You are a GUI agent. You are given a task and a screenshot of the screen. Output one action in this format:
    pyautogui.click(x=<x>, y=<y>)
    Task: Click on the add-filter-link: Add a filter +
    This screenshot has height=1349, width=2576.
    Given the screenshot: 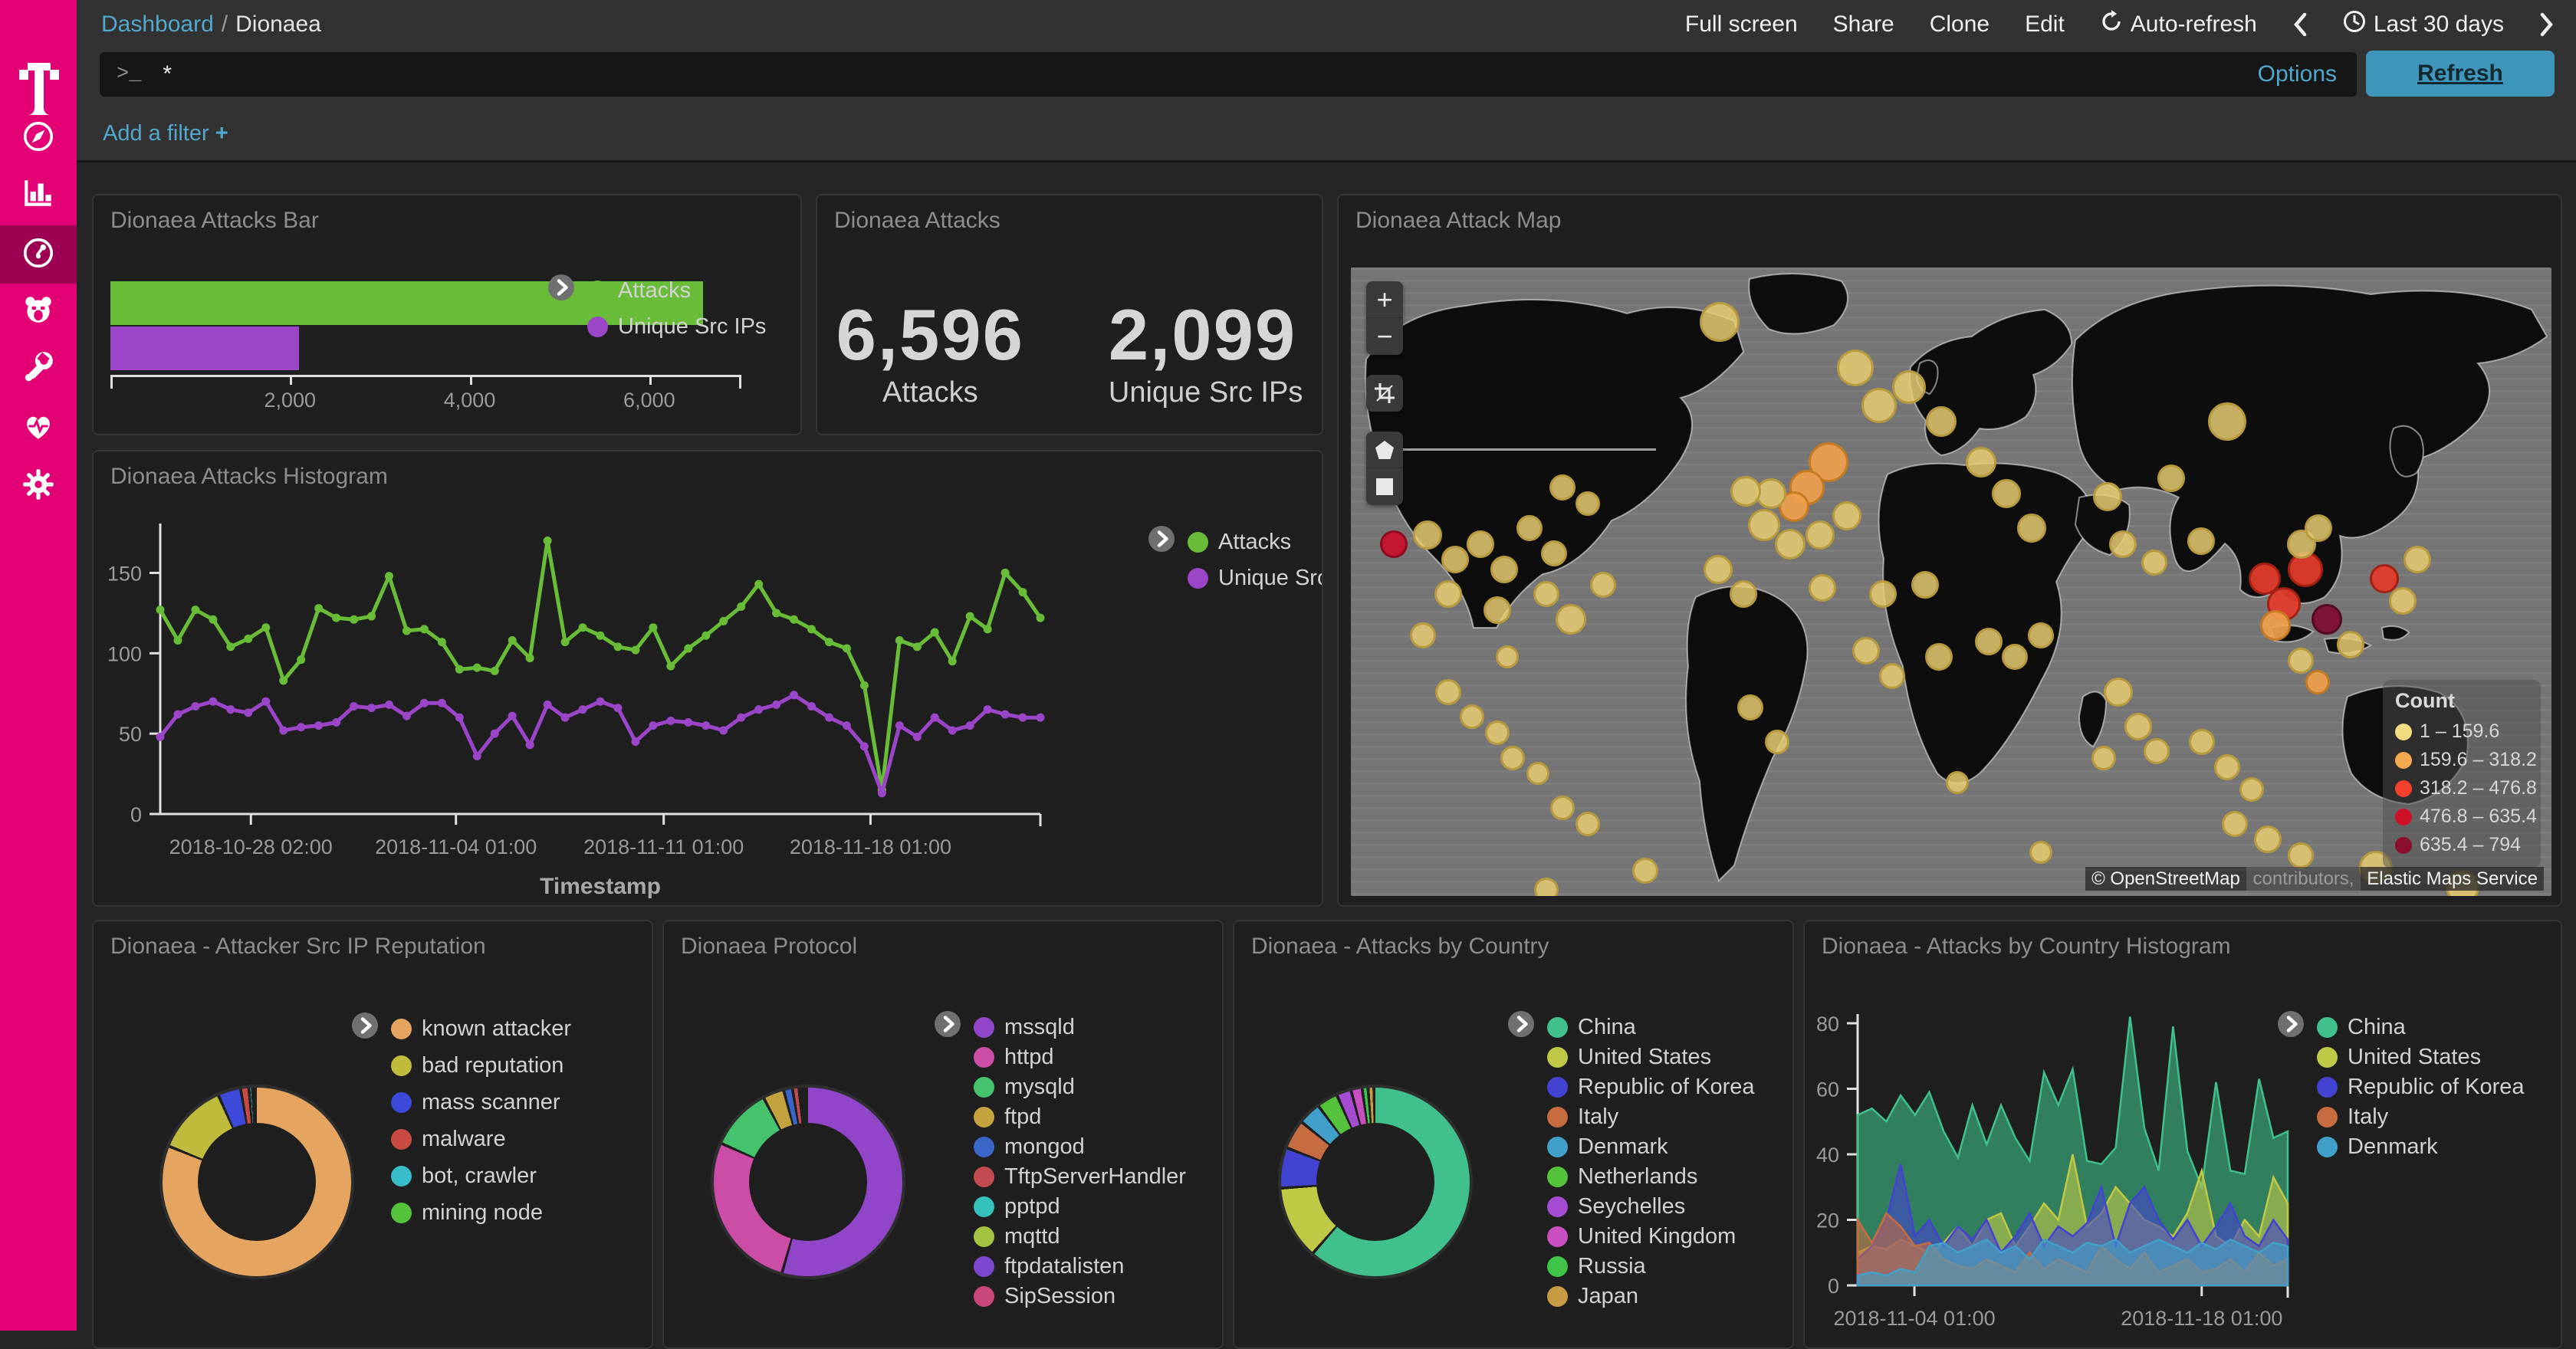 What is the action you would take?
    pyautogui.click(x=166, y=133)
    